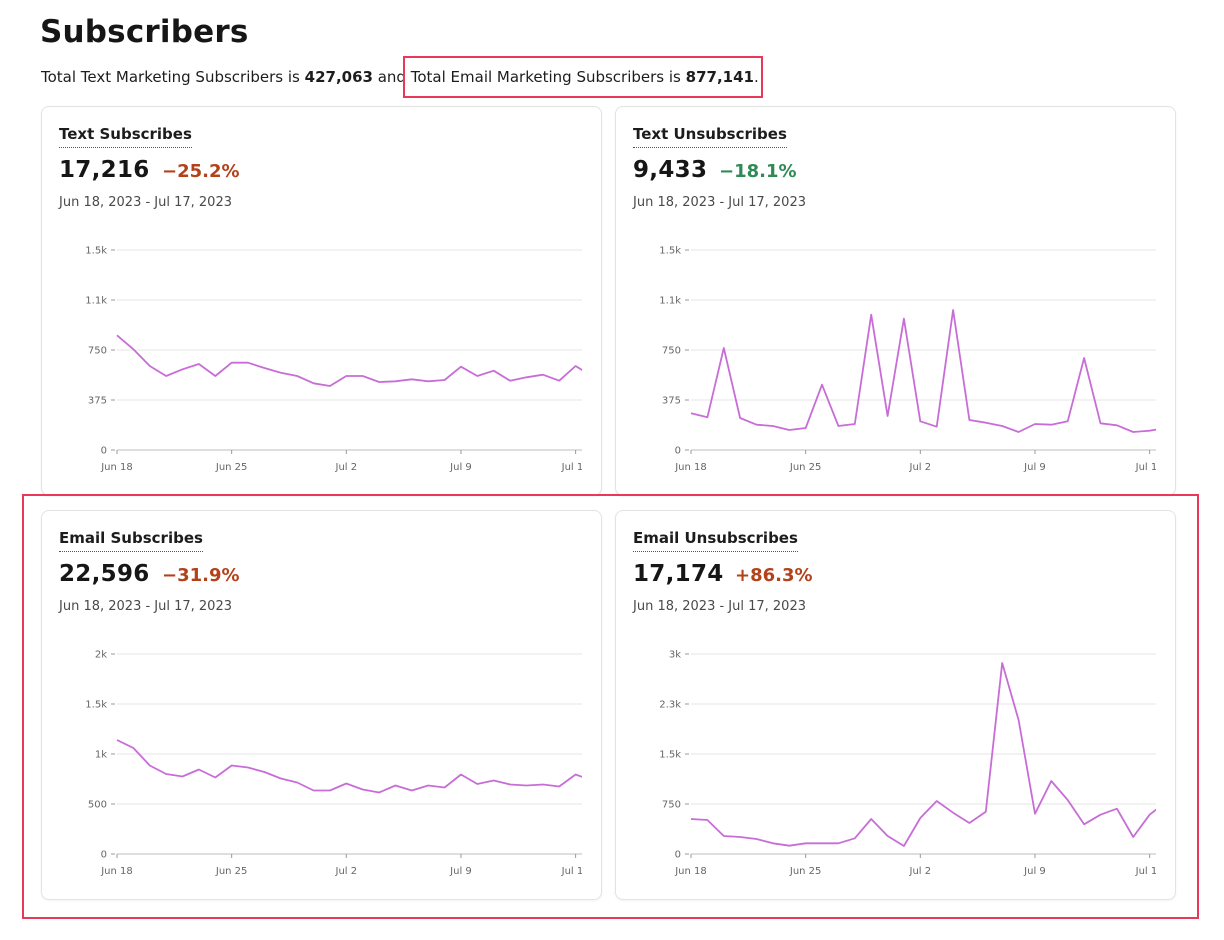 Image resolution: width=1224 pixels, height=940 pixels. Describe the element at coordinates (131, 540) in the screenshot. I see `card-title: Email Subscribes` at that location.